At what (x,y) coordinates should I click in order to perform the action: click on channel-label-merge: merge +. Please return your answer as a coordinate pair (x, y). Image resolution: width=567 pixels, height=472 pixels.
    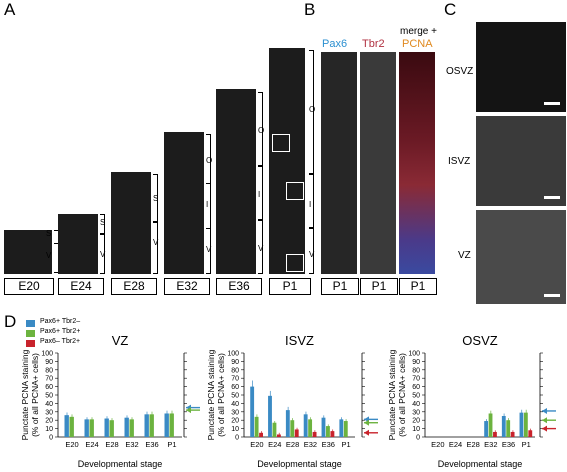
    Looking at the image, I should click on (418, 31).